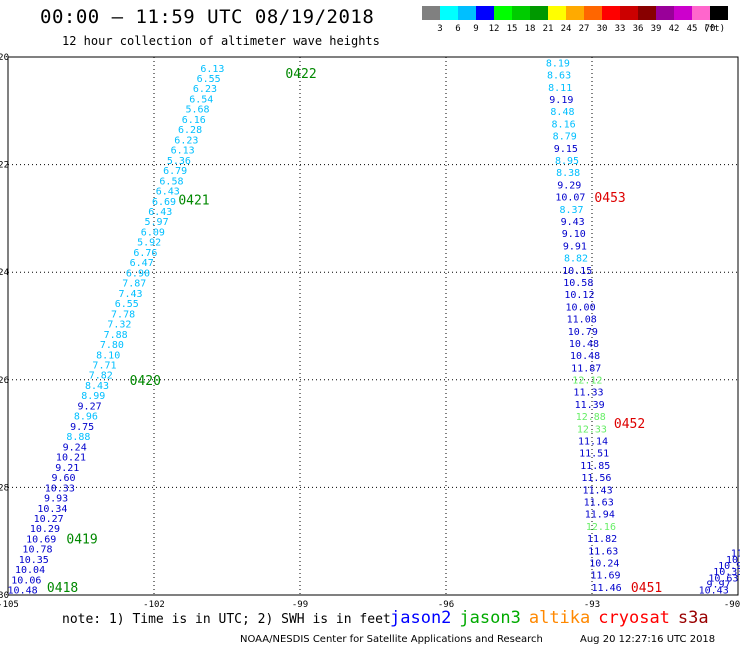 The height and width of the screenshot is (650, 740). What do you see at coordinates (692, 29) in the screenshot?
I see `color-scale-label: 45` at bounding box center [692, 29].